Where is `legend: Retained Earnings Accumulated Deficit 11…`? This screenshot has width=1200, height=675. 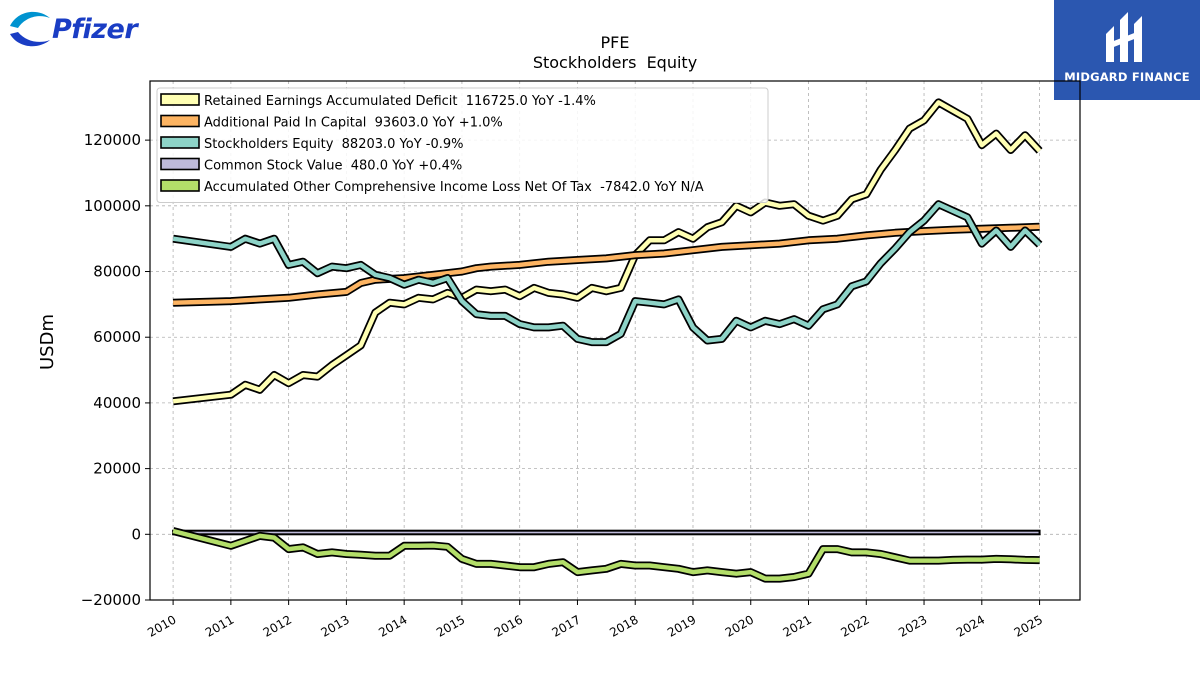 legend: Retained Earnings Accumulated Deficit 11… is located at coordinates (462, 145).